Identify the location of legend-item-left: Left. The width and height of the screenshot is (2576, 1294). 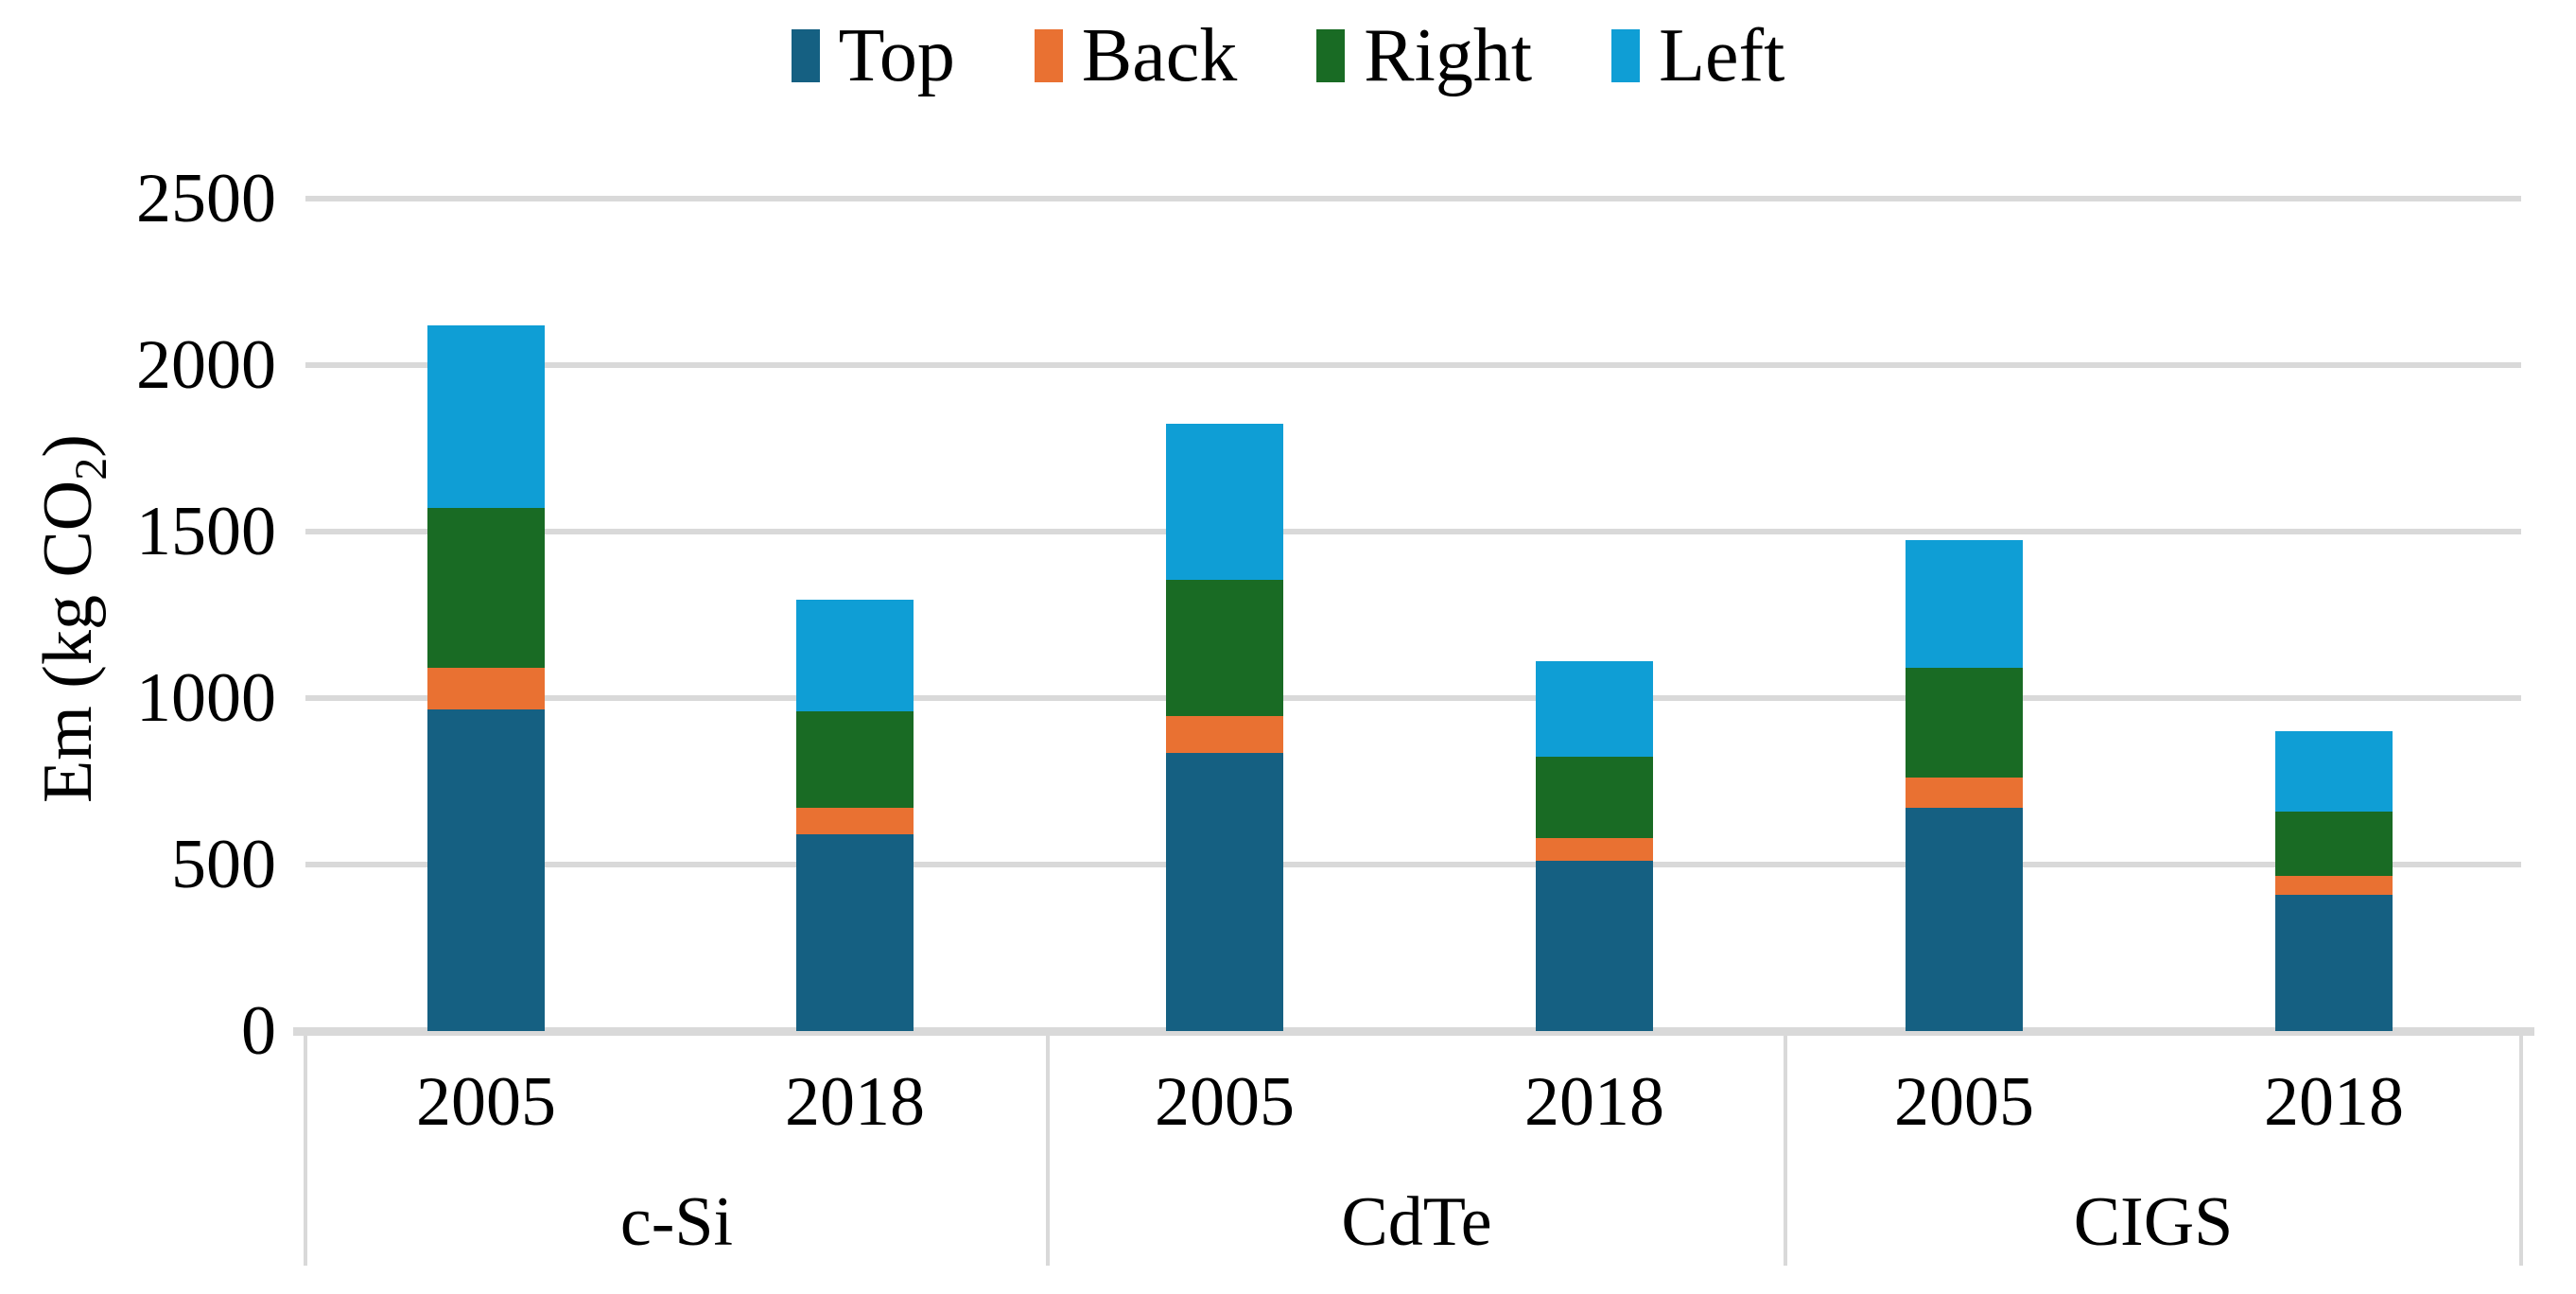
(1697, 55).